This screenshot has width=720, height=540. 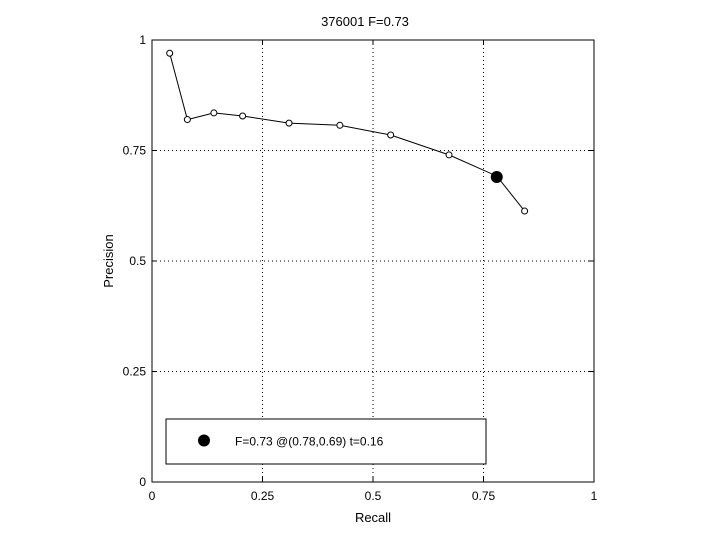 I want to click on best-f-point, so click(x=496, y=177).